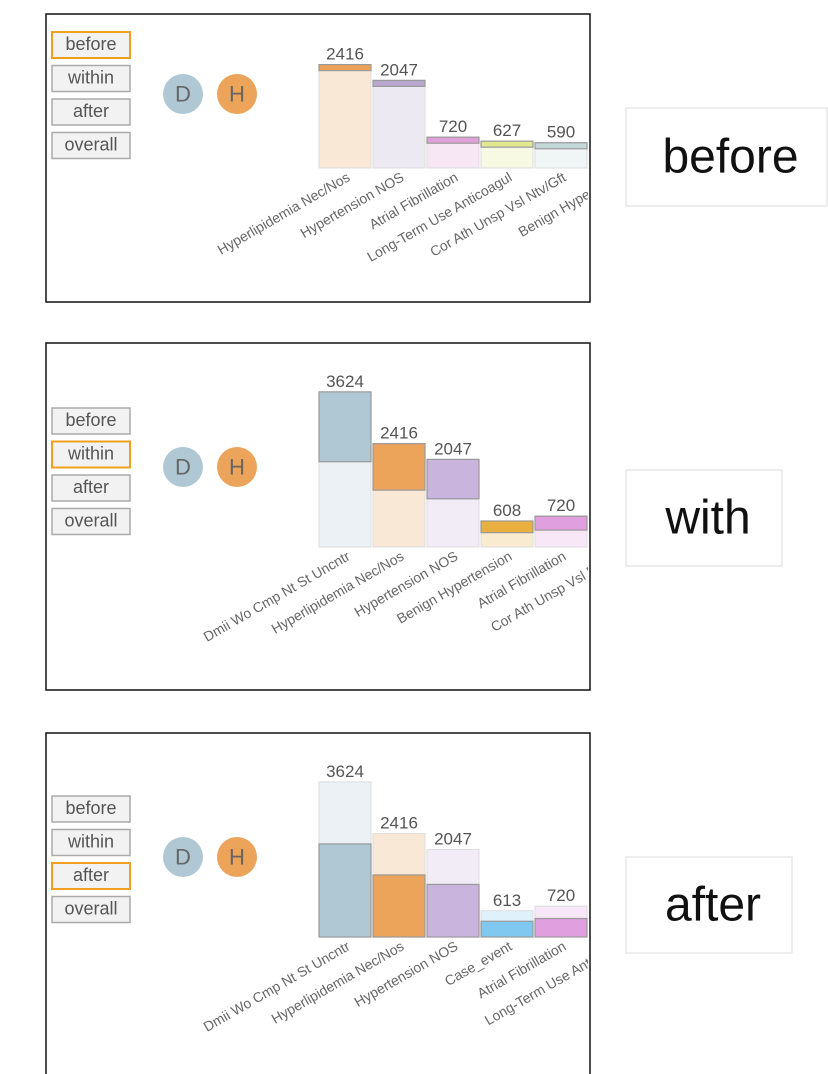 This screenshot has width=828, height=1074. What do you see at coordinates (561, 132) in the screenshot?
I see `value-label: 590` at bounding box center [561, 132].